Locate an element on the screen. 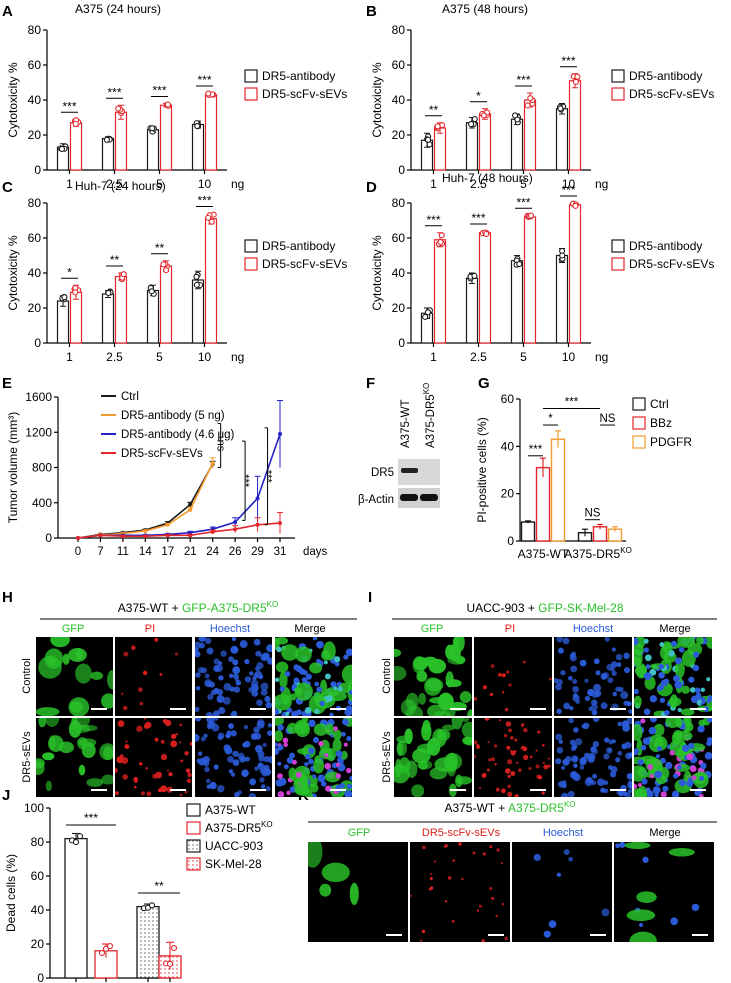 This screenshot has height=983, width=731. legend-swatch-antibody is located at coordinates (618, 76).